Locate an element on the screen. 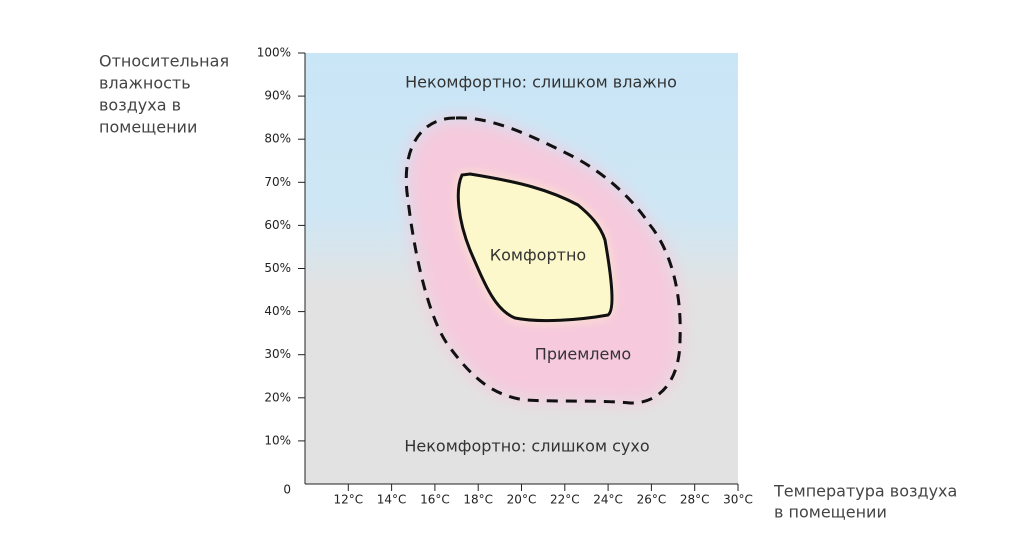  x-tick-label: 28°C is located at coordinates (695, 500).